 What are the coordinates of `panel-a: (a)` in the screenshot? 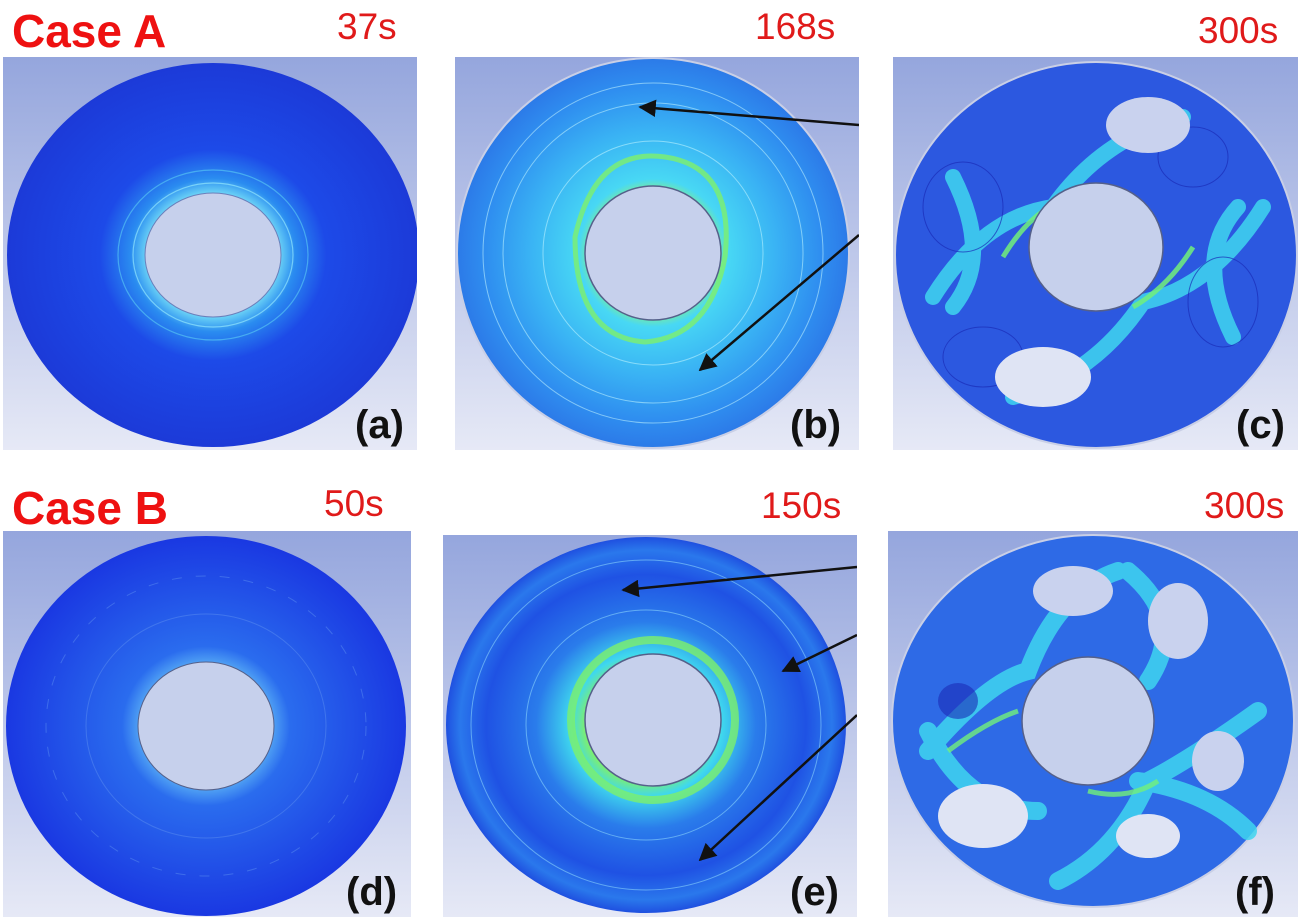 It's located at (210, 253).